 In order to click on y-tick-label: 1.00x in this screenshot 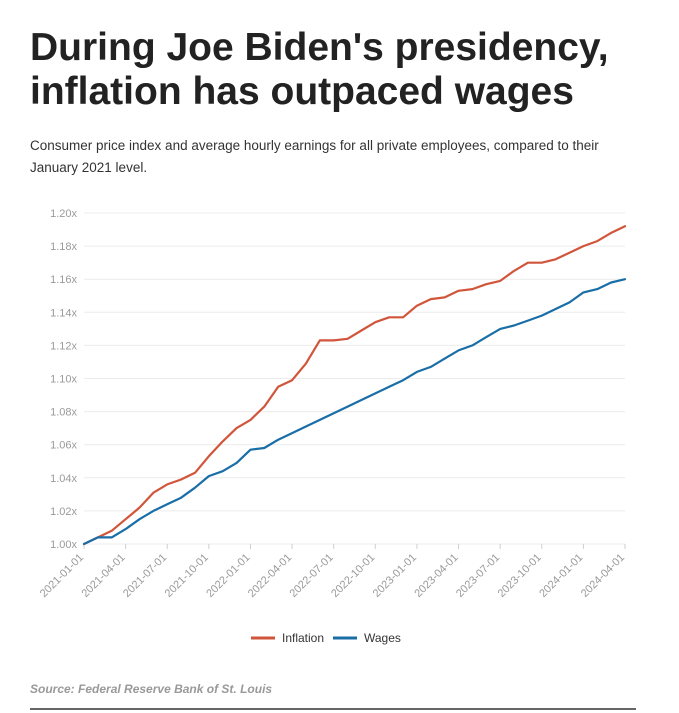, I will do `click(63, 545)`.